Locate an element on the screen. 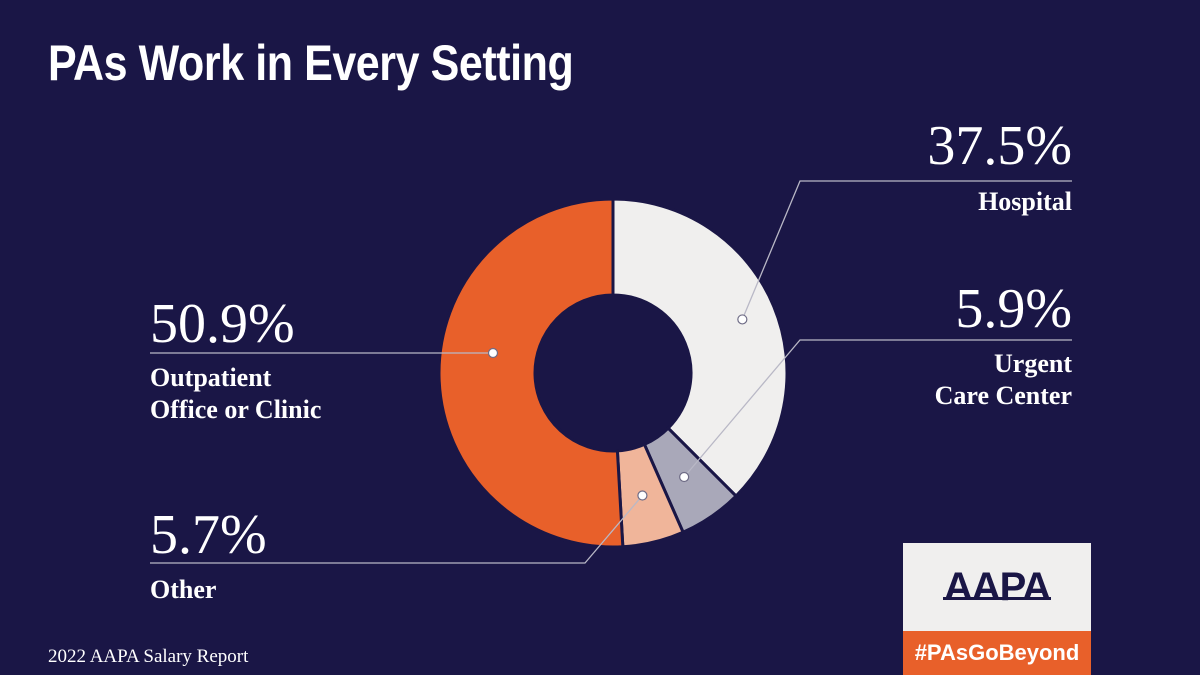  hospital-value-label: 37.5% is located at coordinates (999, 146).